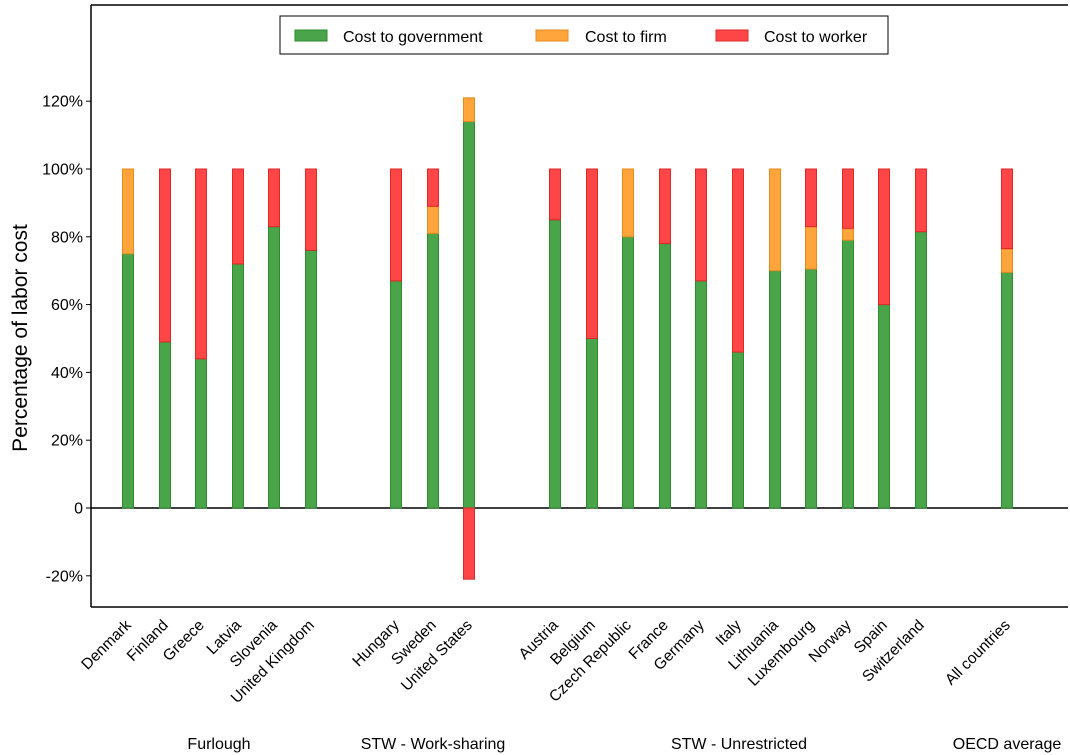  I want to click on legend-swatch-firm, so click(552, 35).